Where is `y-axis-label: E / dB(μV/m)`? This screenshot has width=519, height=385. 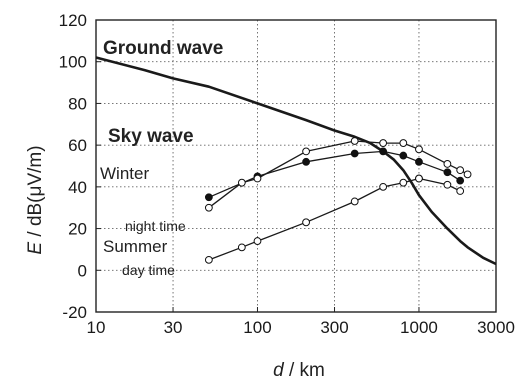
y-axis-label: E / dB(μV/m) is located at coordinates (35, 199).